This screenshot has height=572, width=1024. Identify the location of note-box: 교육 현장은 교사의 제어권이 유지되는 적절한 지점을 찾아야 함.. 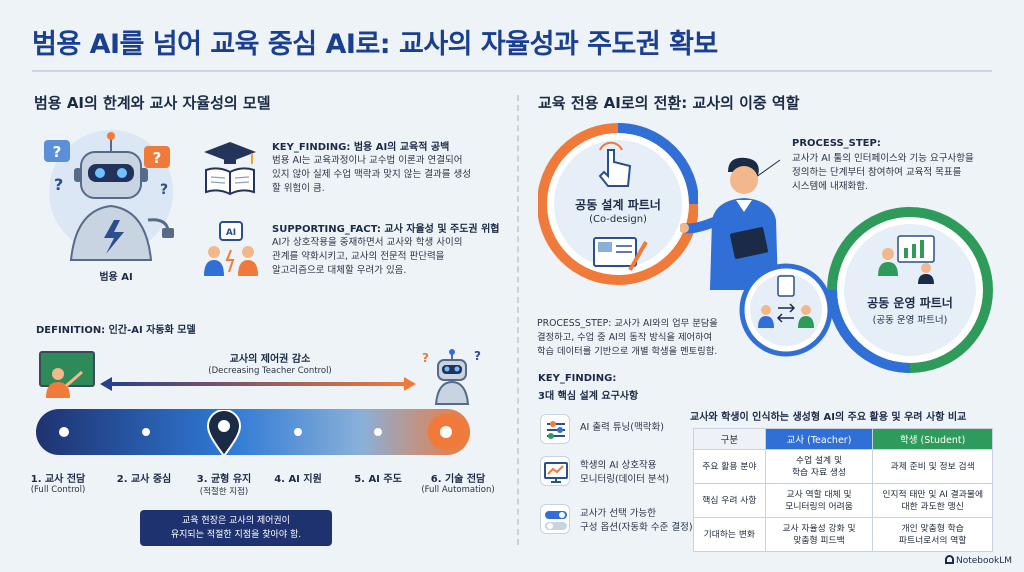
(236, 528).